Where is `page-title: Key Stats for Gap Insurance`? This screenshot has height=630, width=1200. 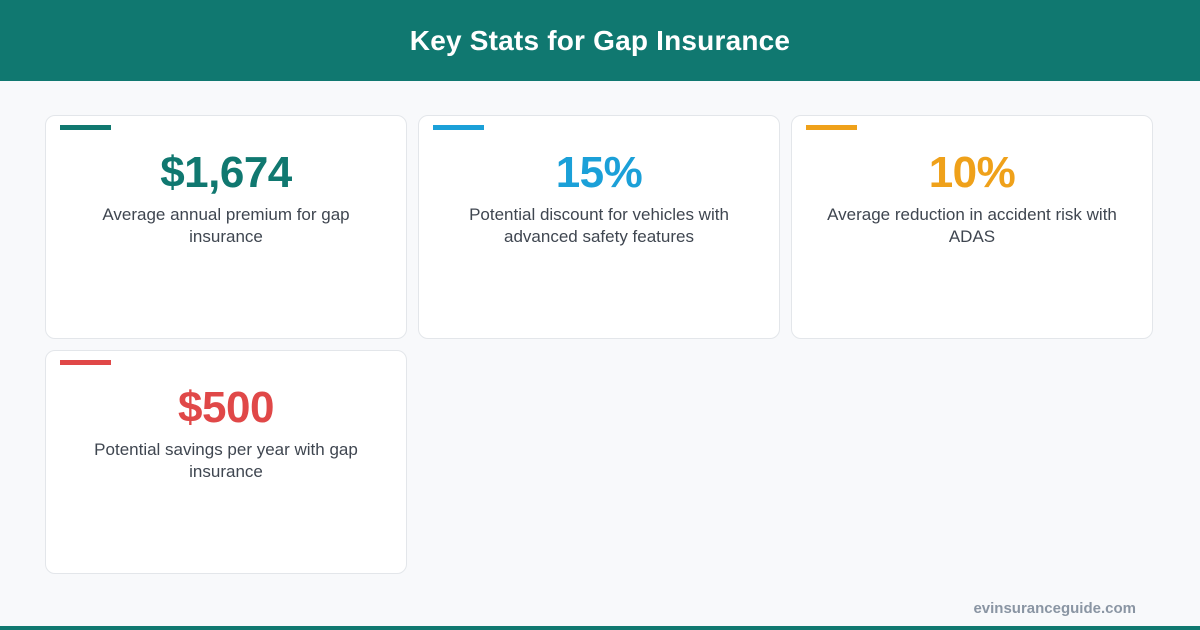
page-title: Key Stats for Gap Insurance is located at coordinates (600, 40).